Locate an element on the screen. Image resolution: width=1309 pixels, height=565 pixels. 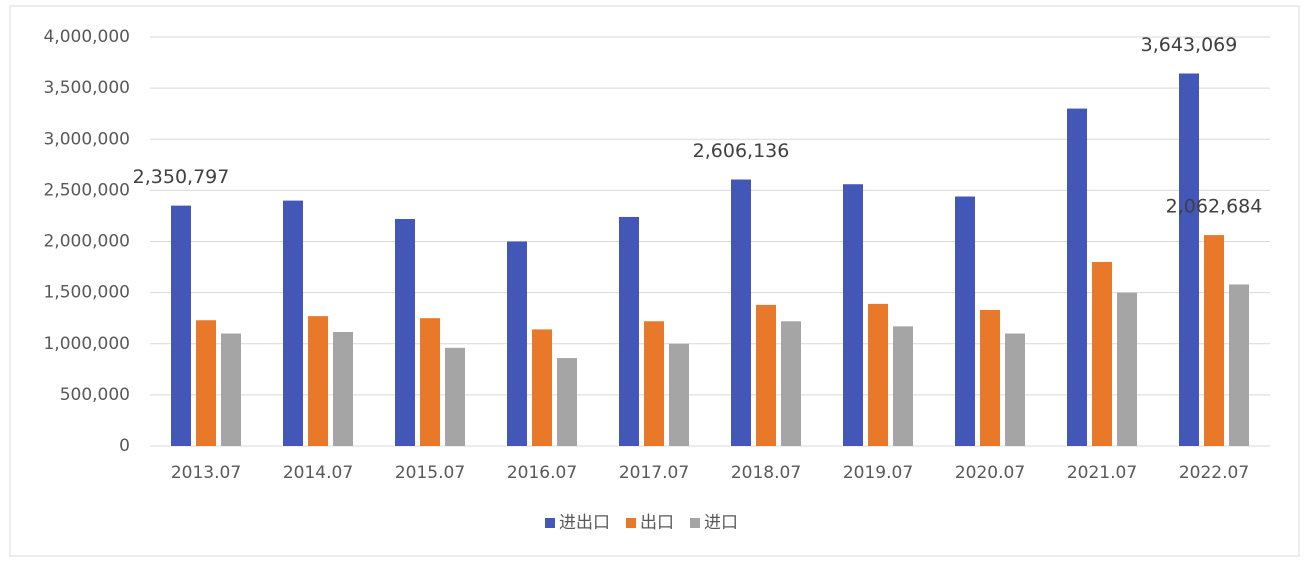
y-tick-label: 3,500,000 is located at coordinates (86, 88).